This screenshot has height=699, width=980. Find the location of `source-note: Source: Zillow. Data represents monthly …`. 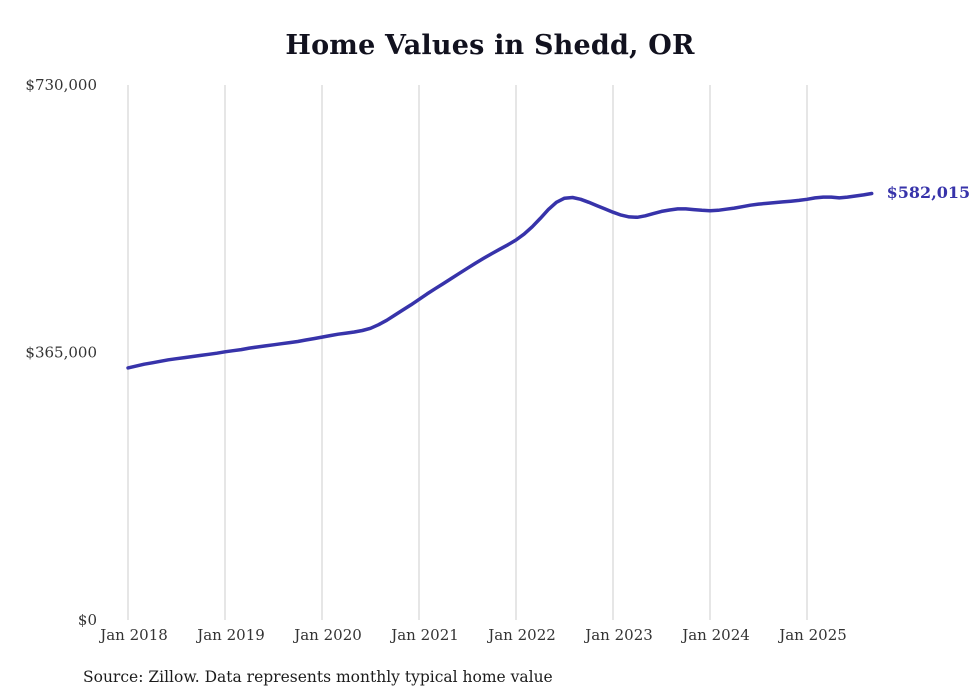

source-note: Source: Zillow. Data represents monthly … is located at coordinates (318, 677).